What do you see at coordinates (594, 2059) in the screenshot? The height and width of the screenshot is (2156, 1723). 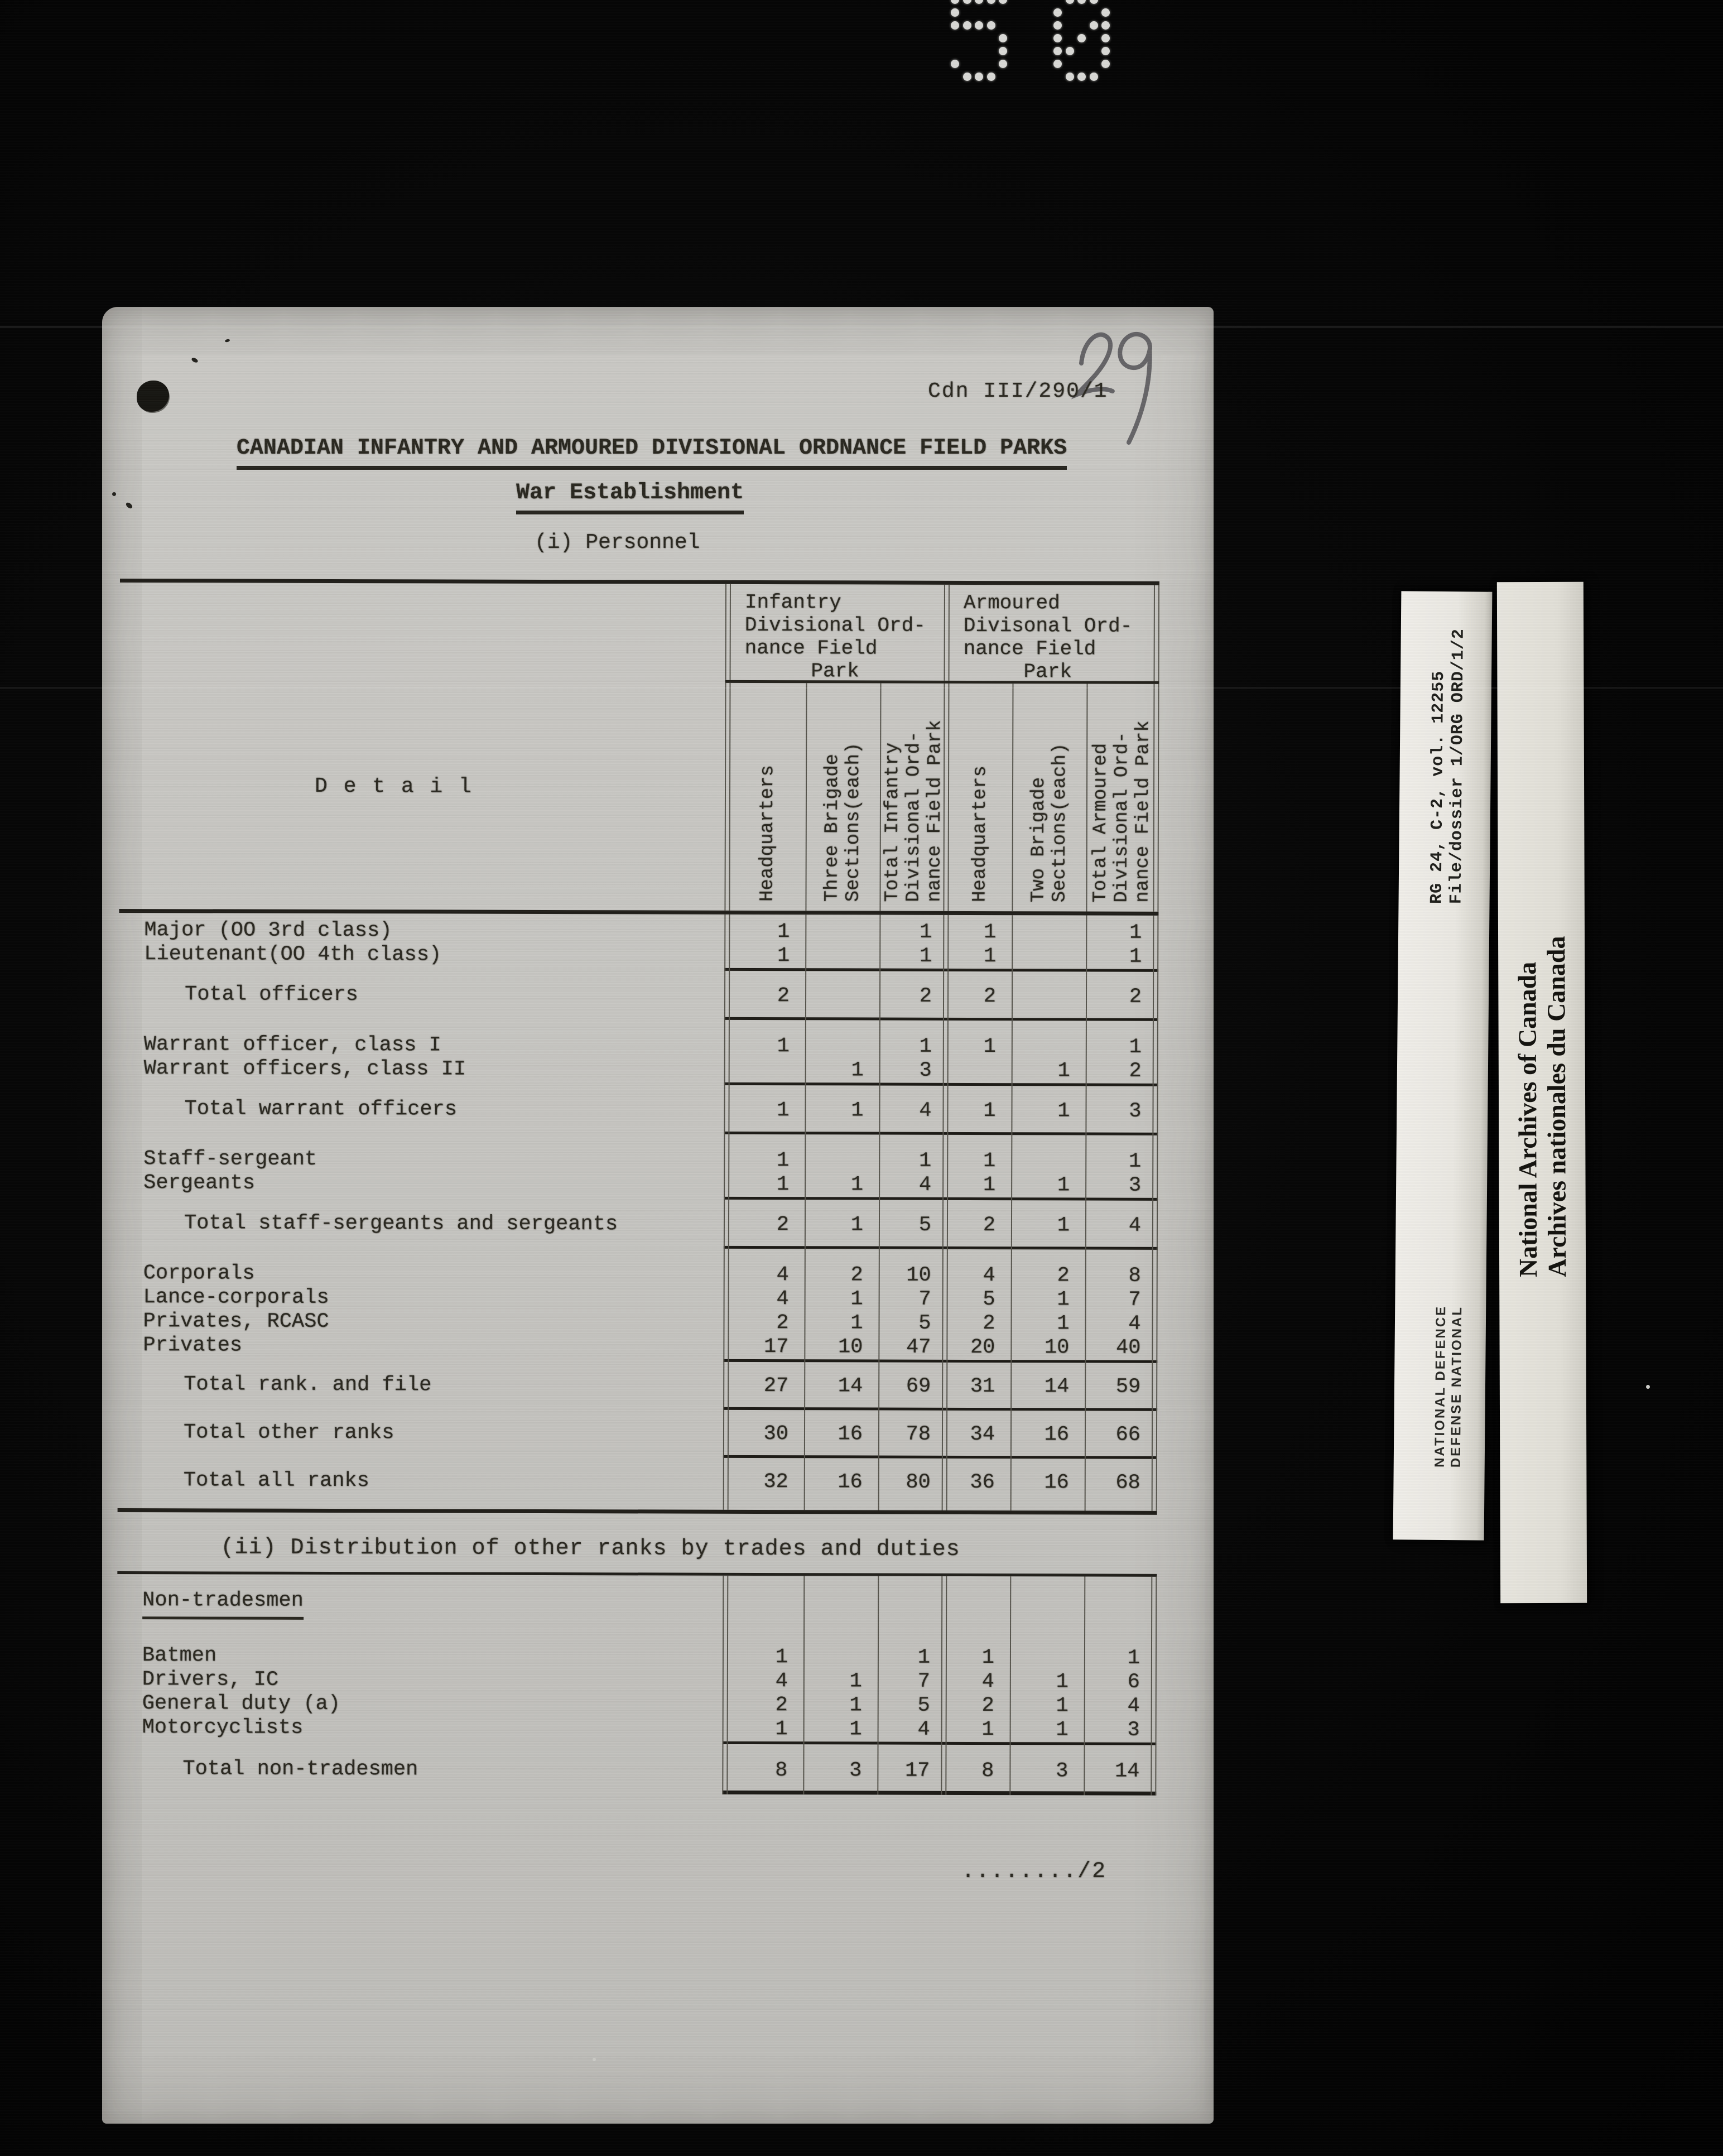 I see `dust-speck` at bounding box center [594, 2059].